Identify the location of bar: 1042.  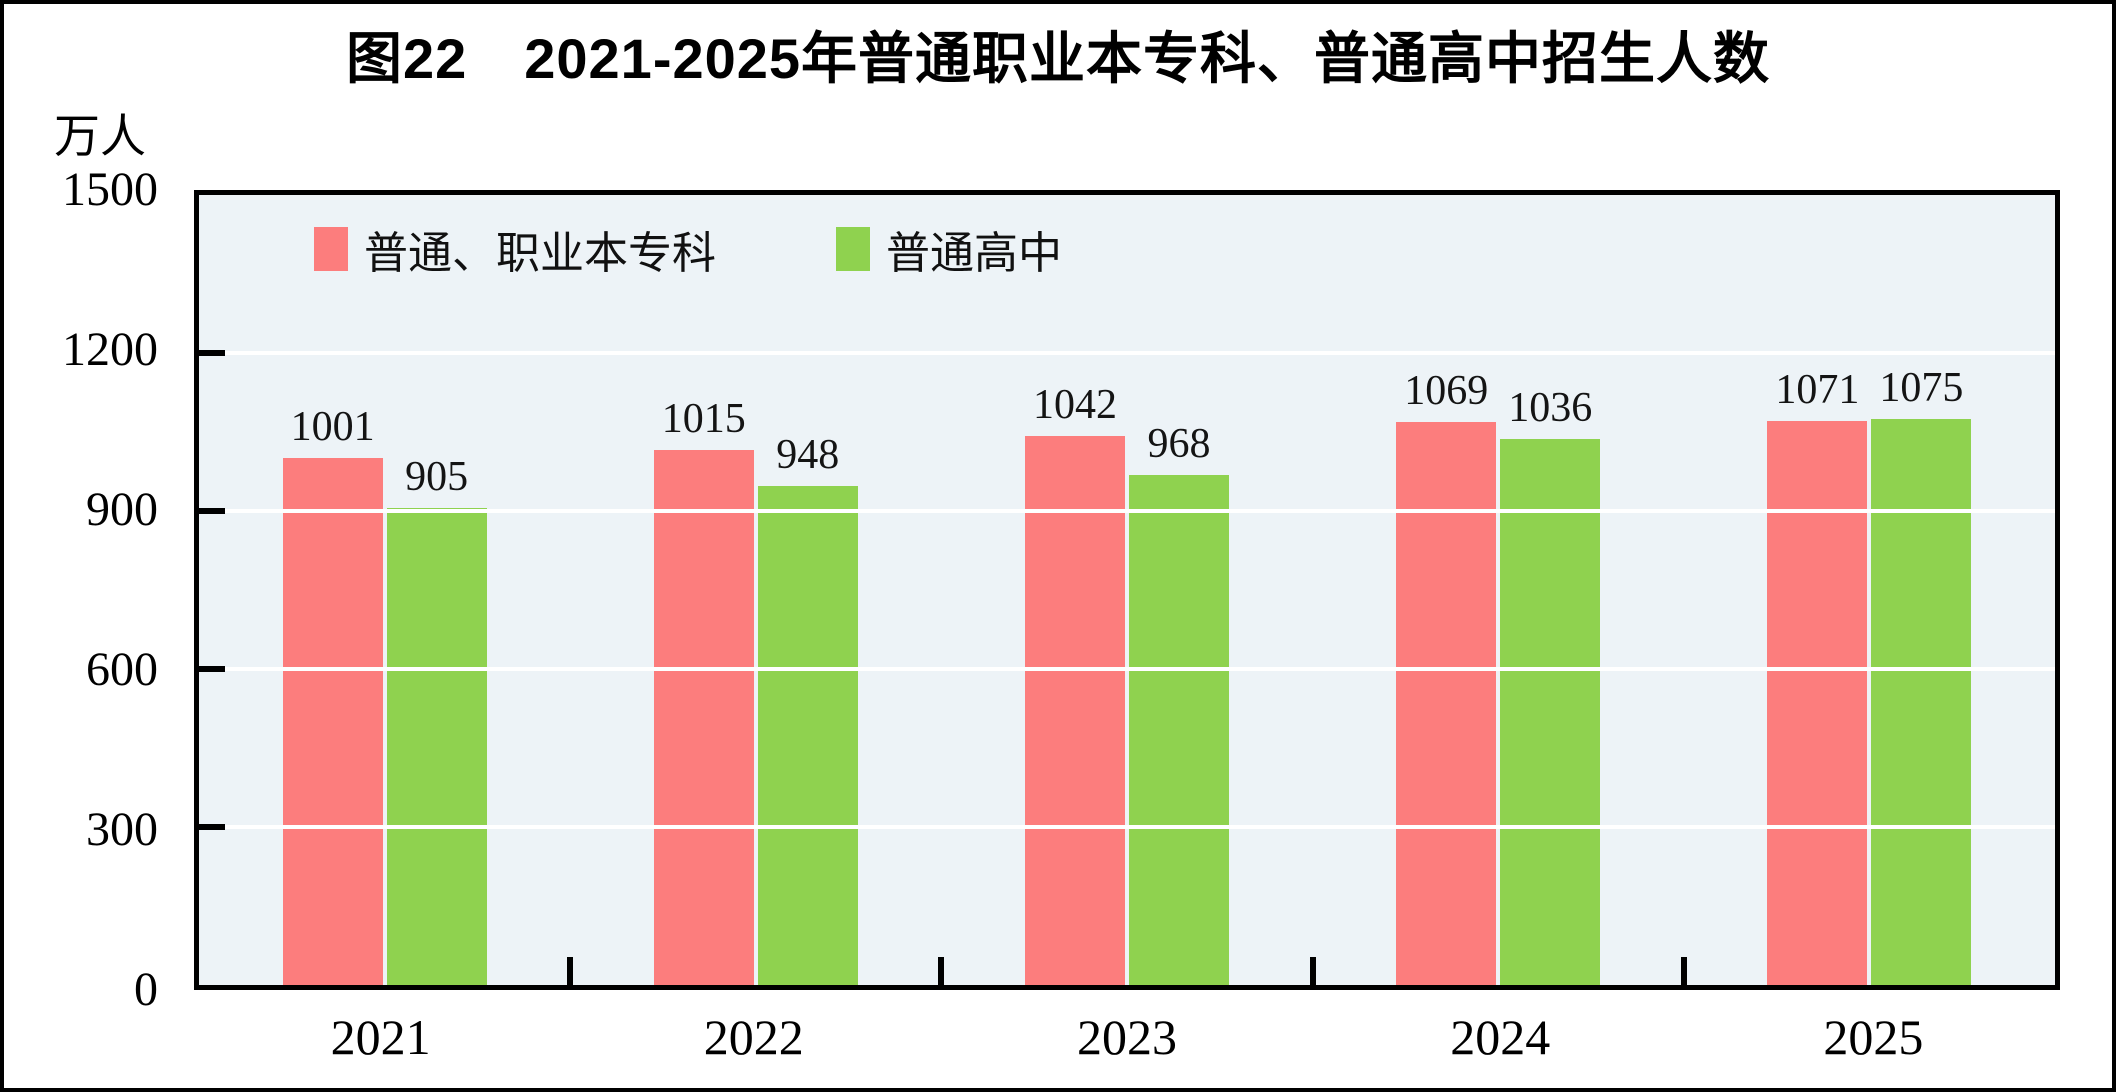
(1075, 684).